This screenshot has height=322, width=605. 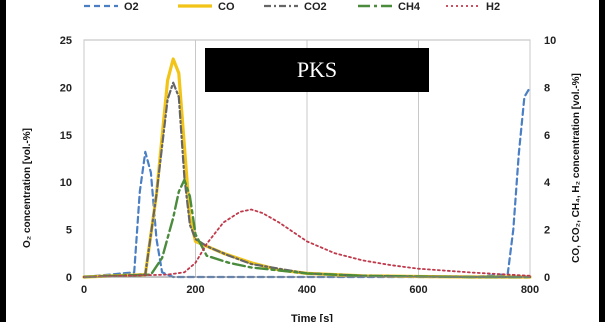 What do you see at coordinates (226, 7) in the screenshot?
I see `legend-label-co: CO` at bounding box center [226, 7].